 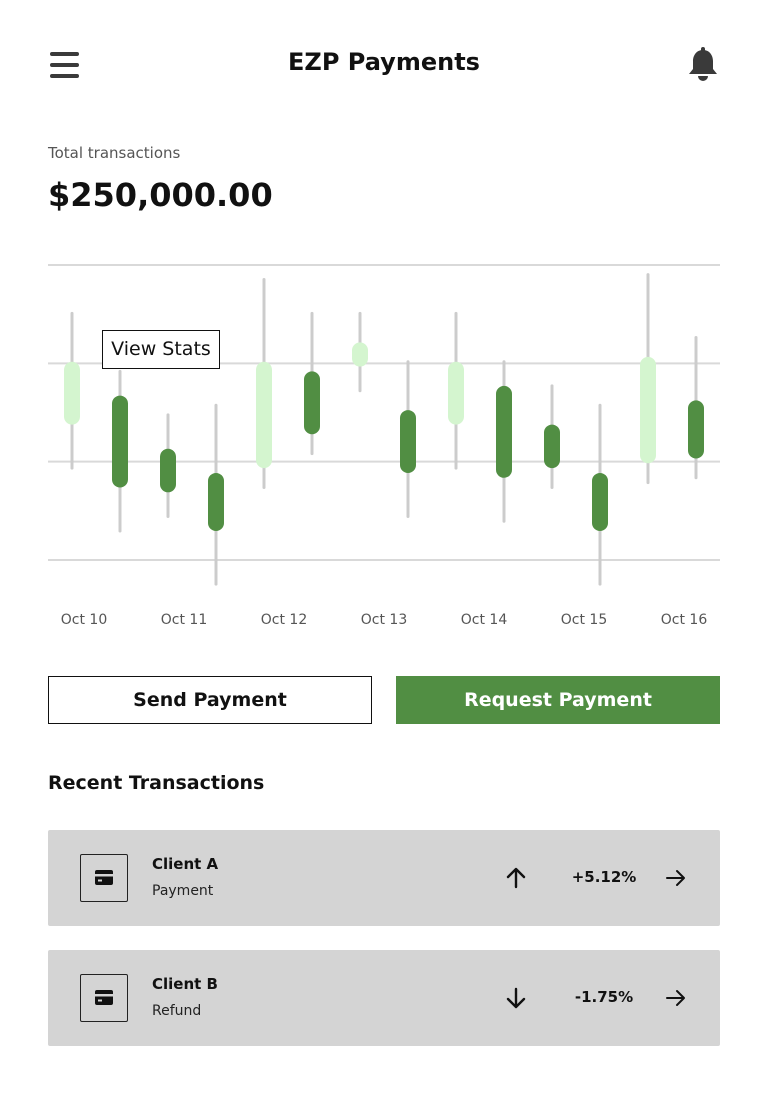 What do you see at coordinates (84, 620) in the screenshot?
I see `x-axis-tick-label: Oct 10` at bounding box center [84, 620].